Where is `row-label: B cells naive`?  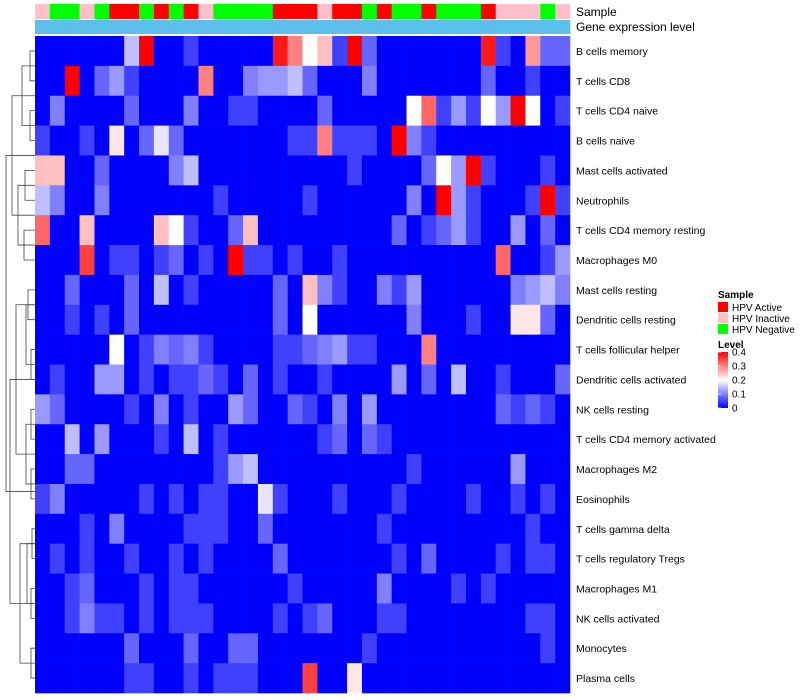 row-label: B cells naive is located at coordinates (605, 142).